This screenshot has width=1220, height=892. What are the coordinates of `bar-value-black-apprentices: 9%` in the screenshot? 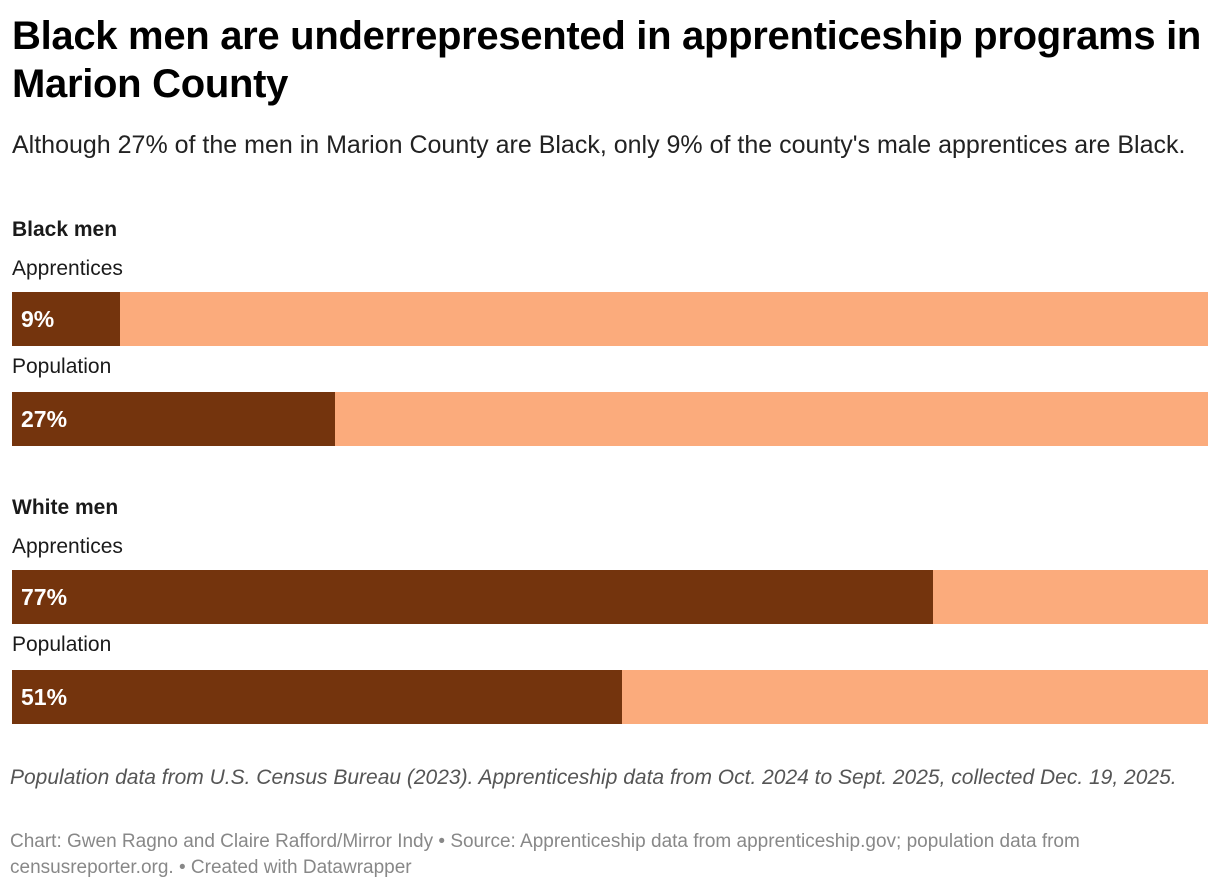 It's located at (38, 319).